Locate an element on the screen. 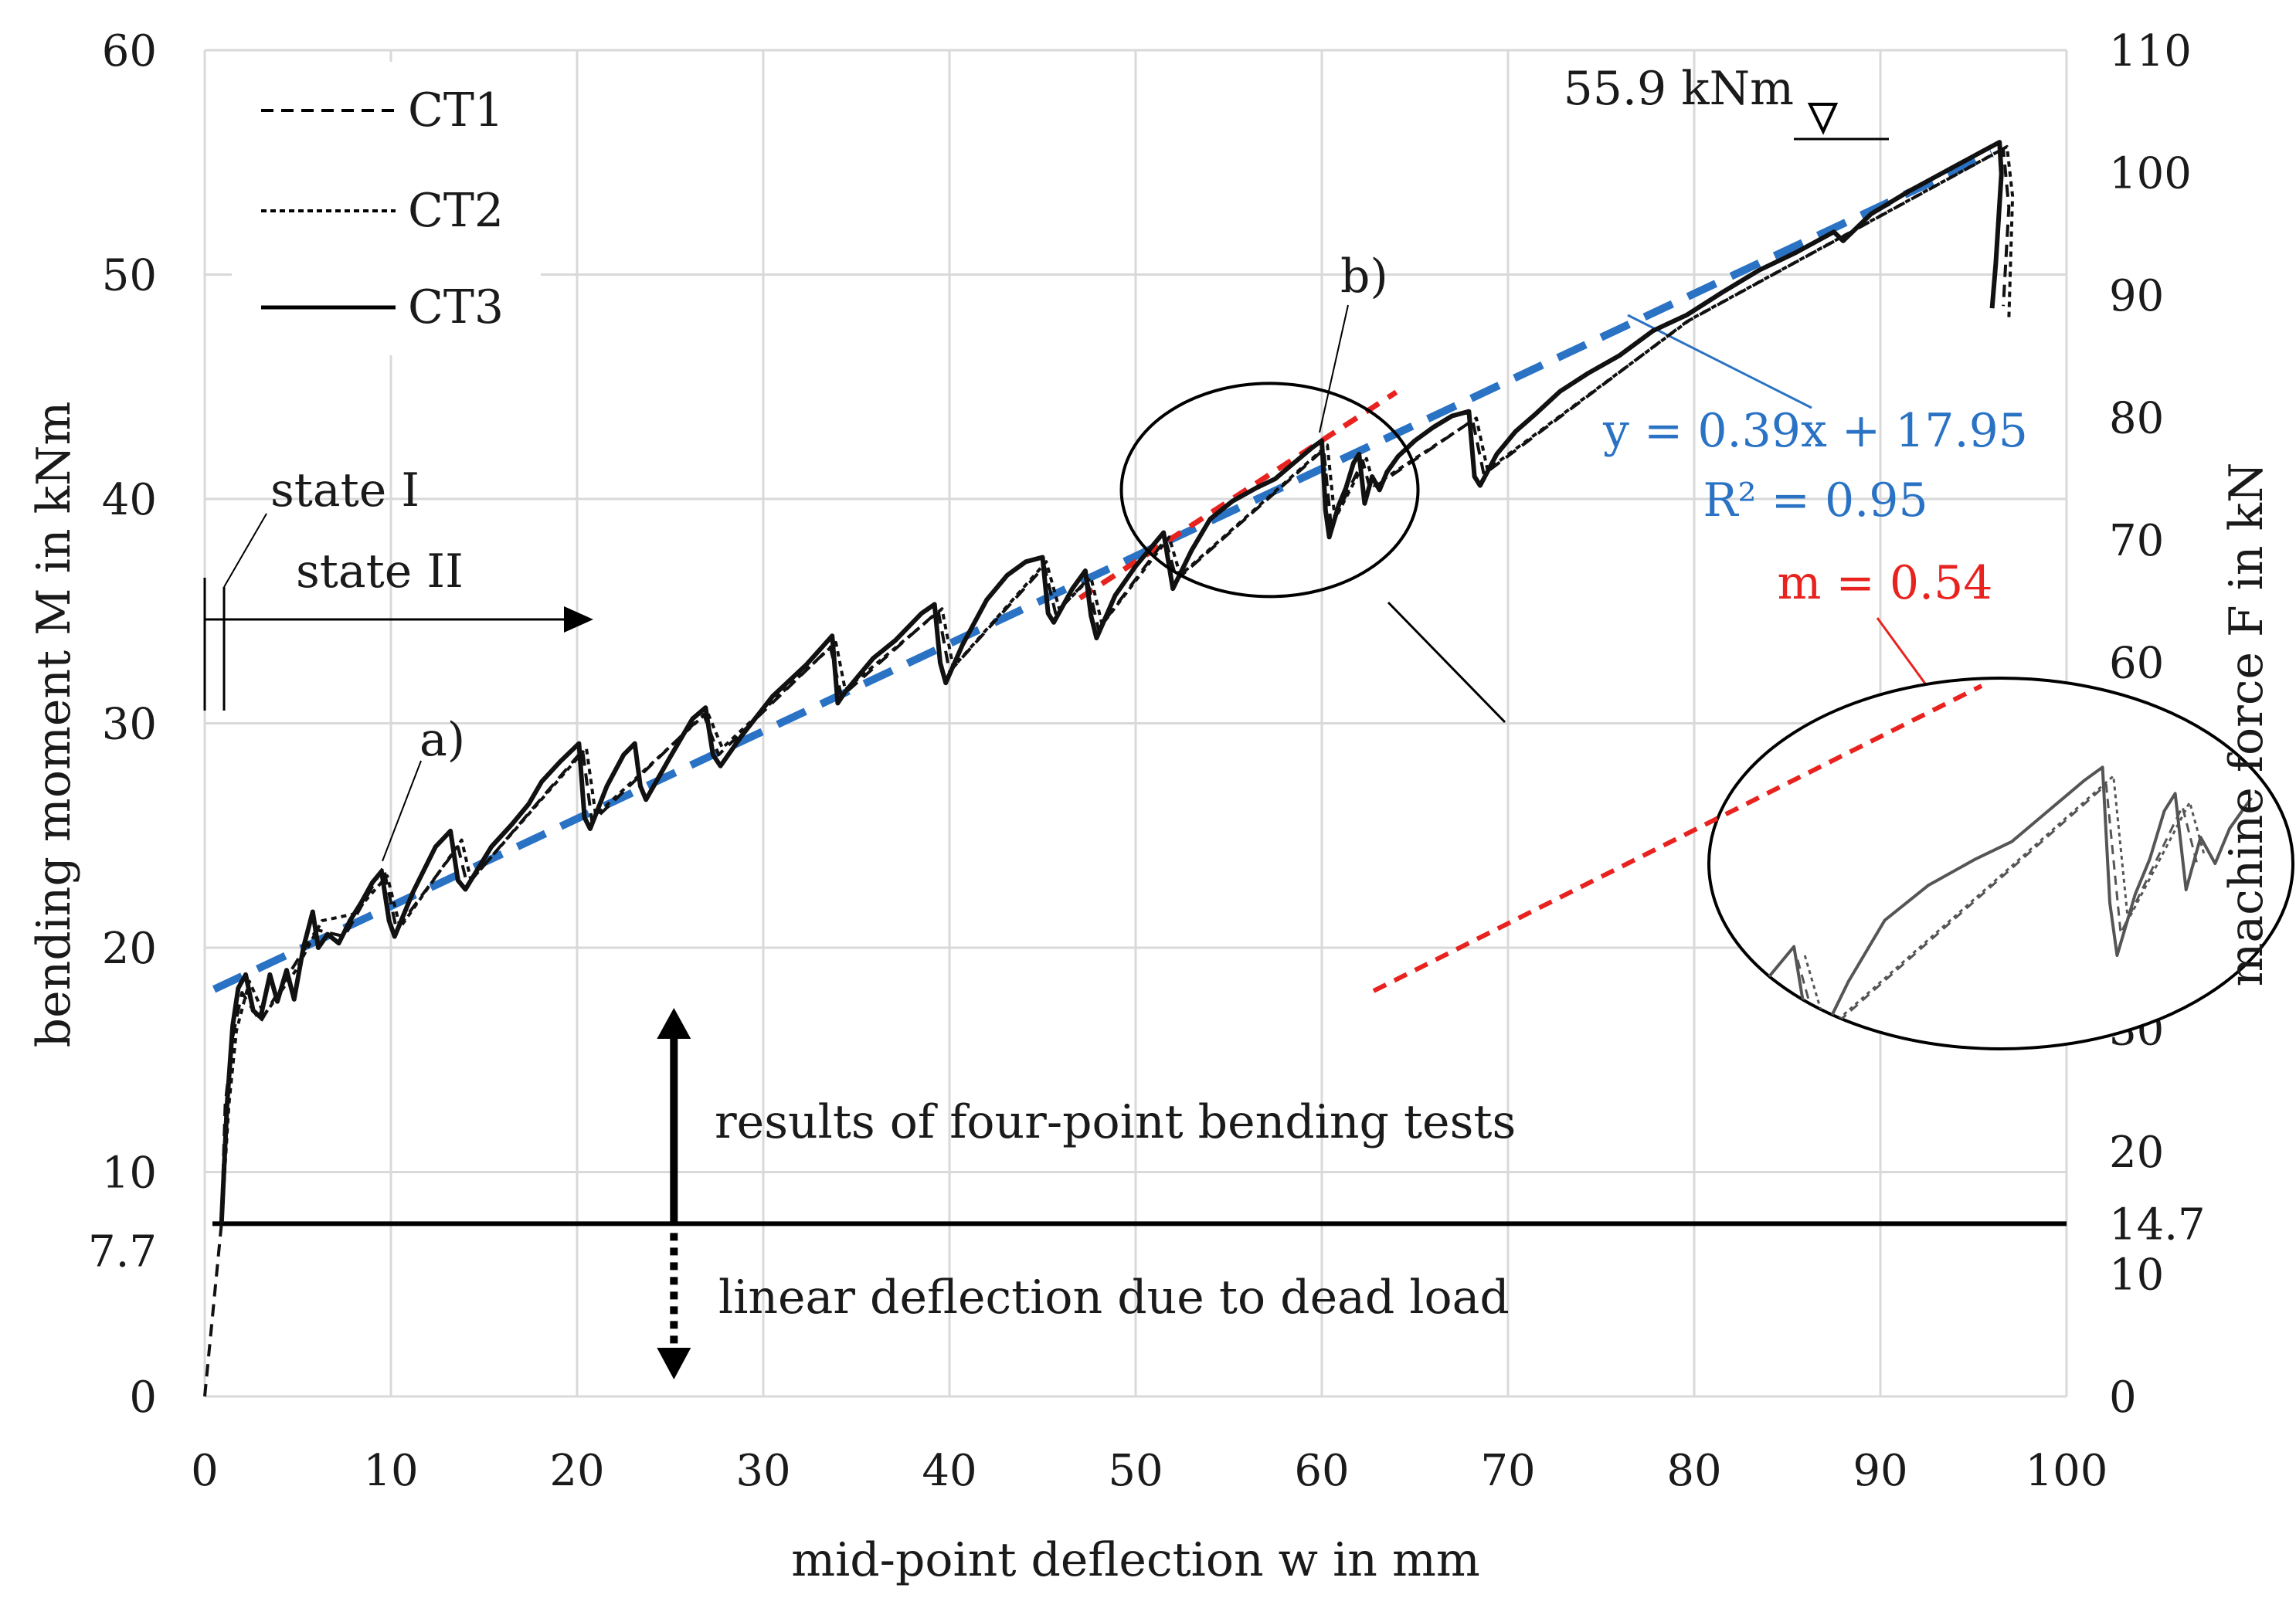 The height and width of the screenshot is (1615, 2296). zoom-tangent-line is located at coordinates (1677, 838).